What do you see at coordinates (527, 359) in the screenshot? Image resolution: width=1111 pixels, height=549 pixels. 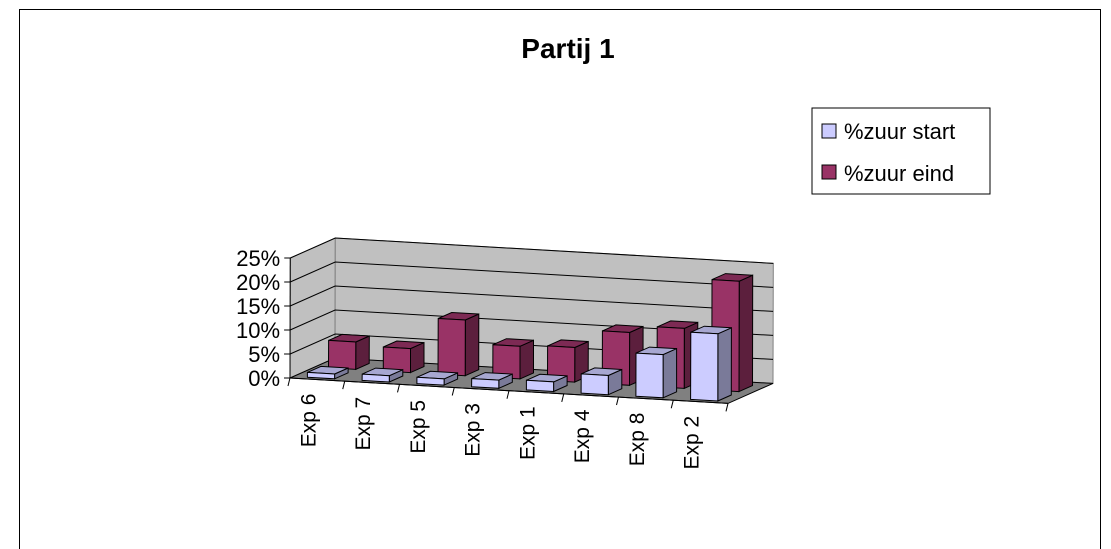 I see `bar-exp-3-series-1-side` at bounding box center [527, 359].